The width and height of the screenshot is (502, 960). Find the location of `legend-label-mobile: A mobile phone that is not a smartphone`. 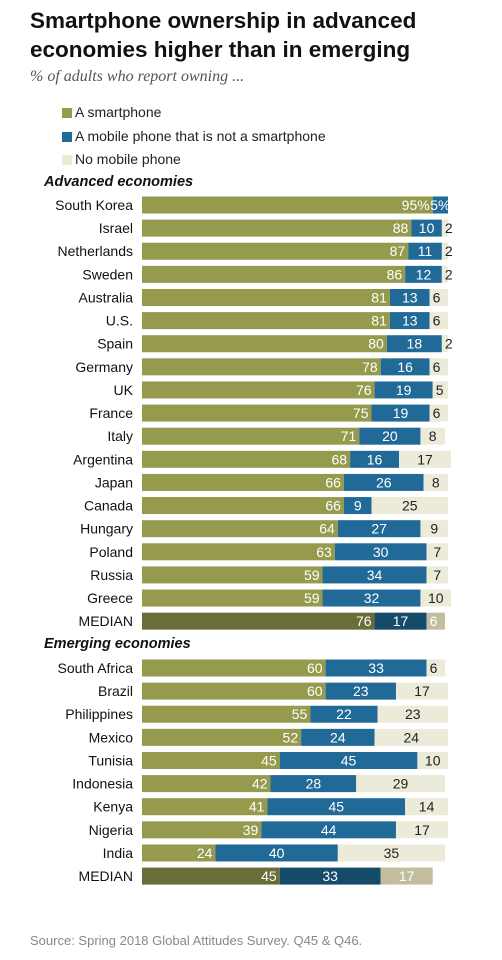

legend-label-mobile: A mobile phone that is not a smartphone is located at coordinates (200, 135).